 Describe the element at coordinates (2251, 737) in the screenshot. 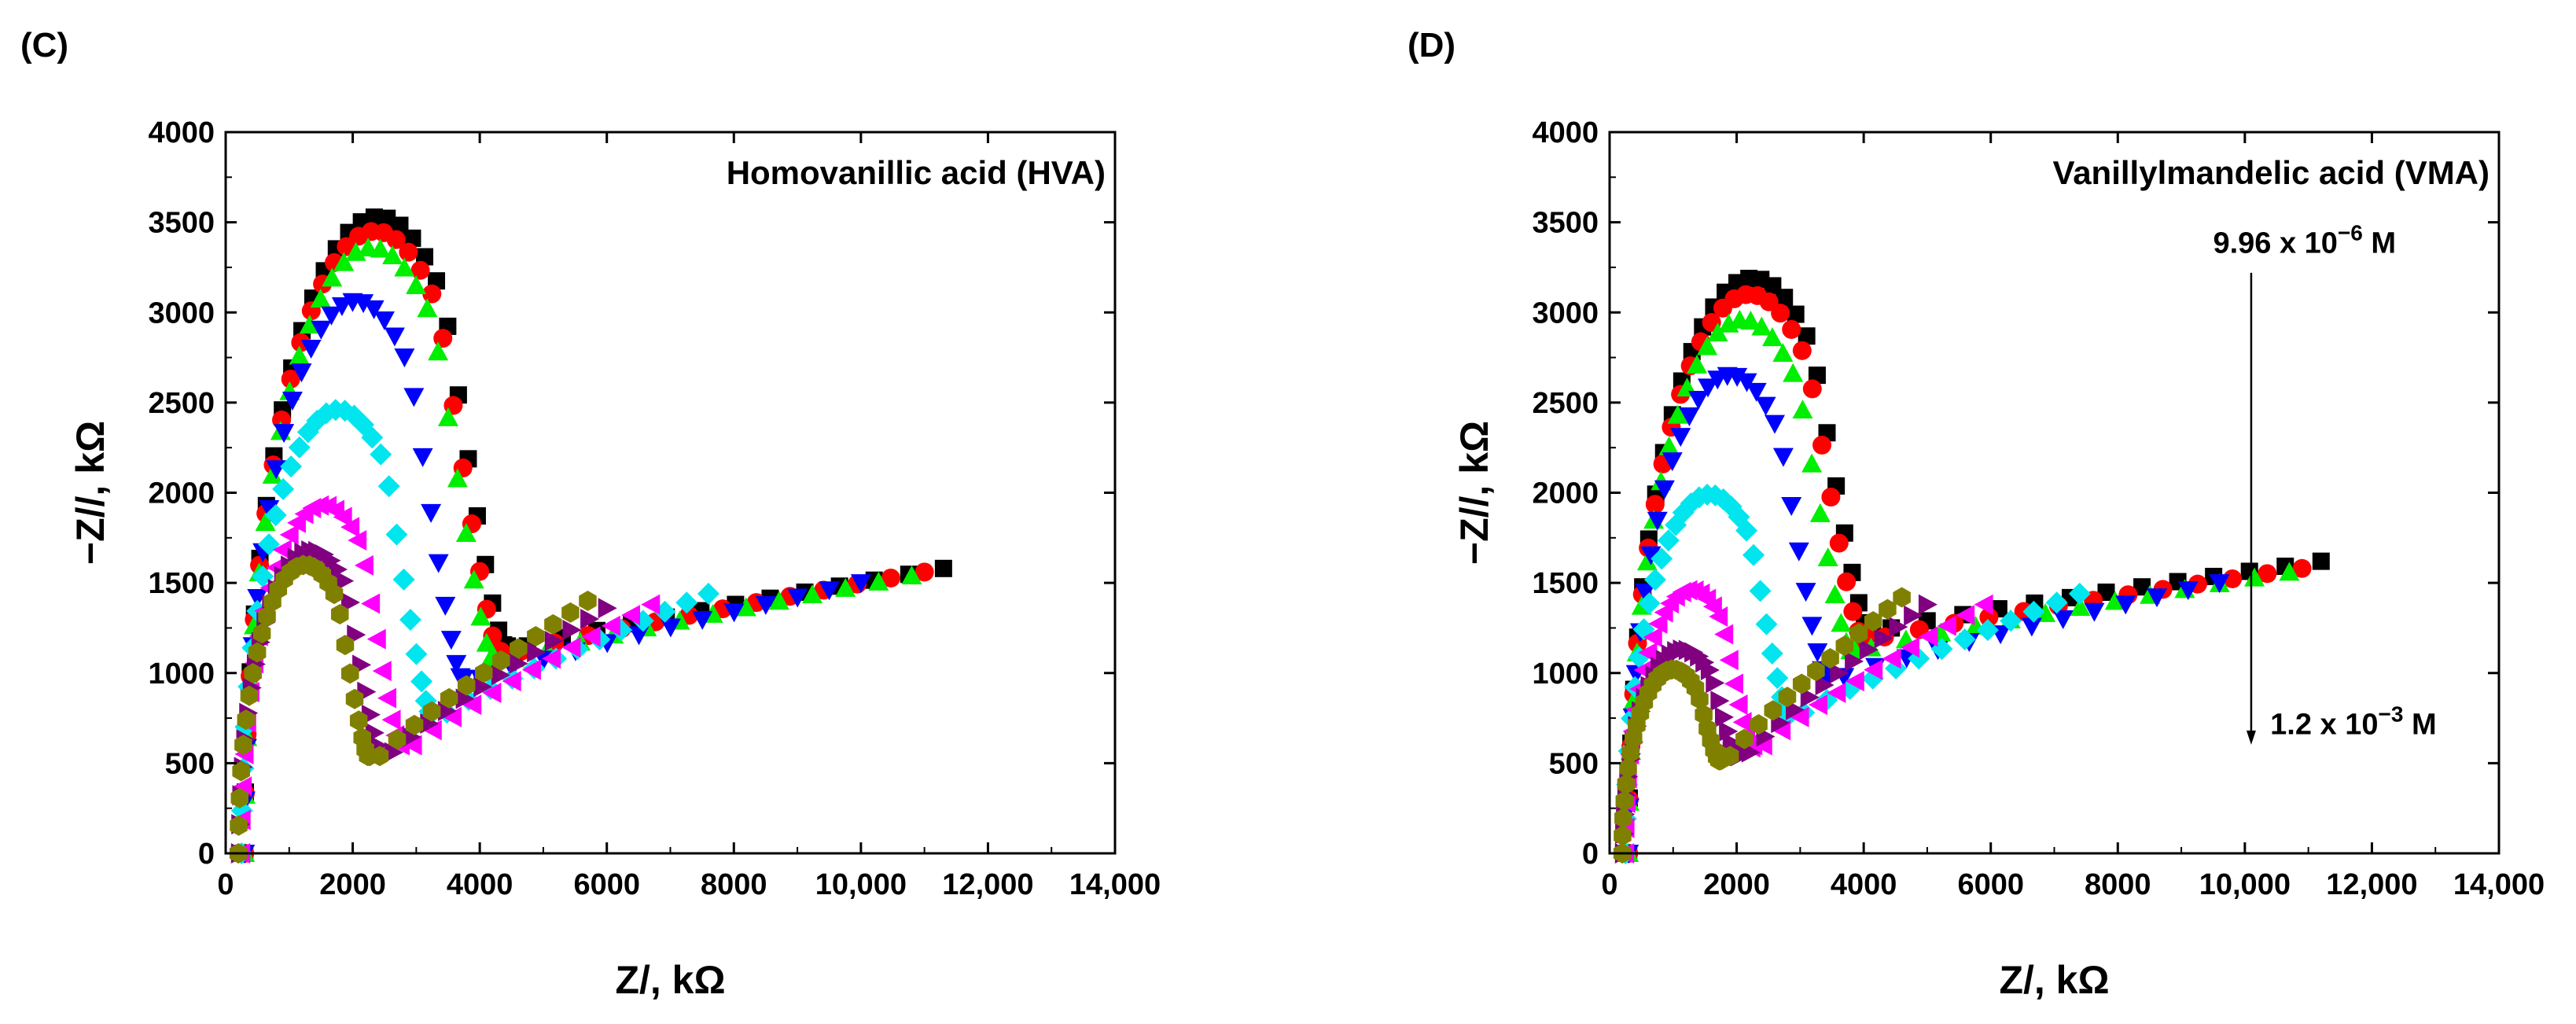

I see `arrow-head-icon` at that location.